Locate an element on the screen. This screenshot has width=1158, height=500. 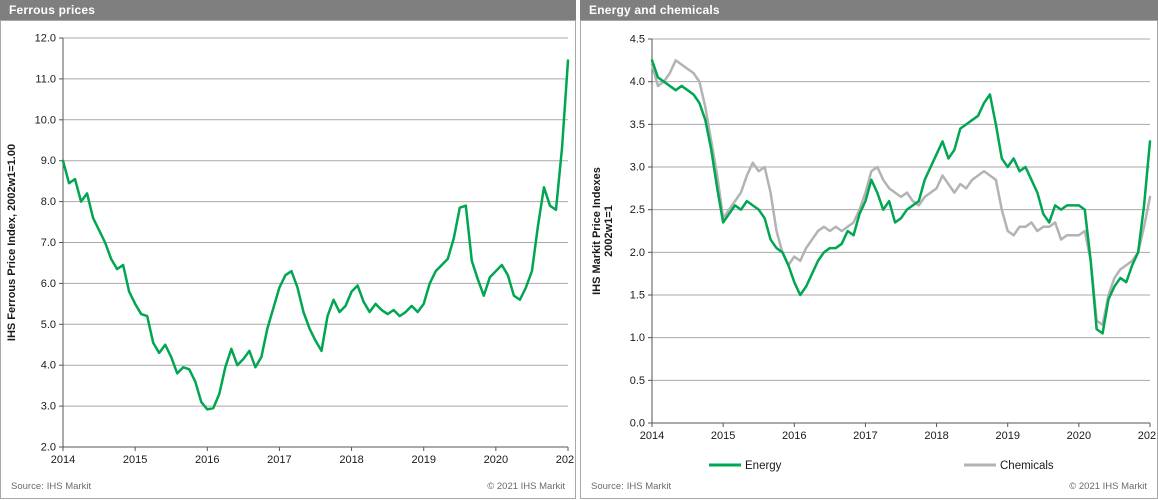
y-tick-label: 4.5 is located at coordinates (637, 40).